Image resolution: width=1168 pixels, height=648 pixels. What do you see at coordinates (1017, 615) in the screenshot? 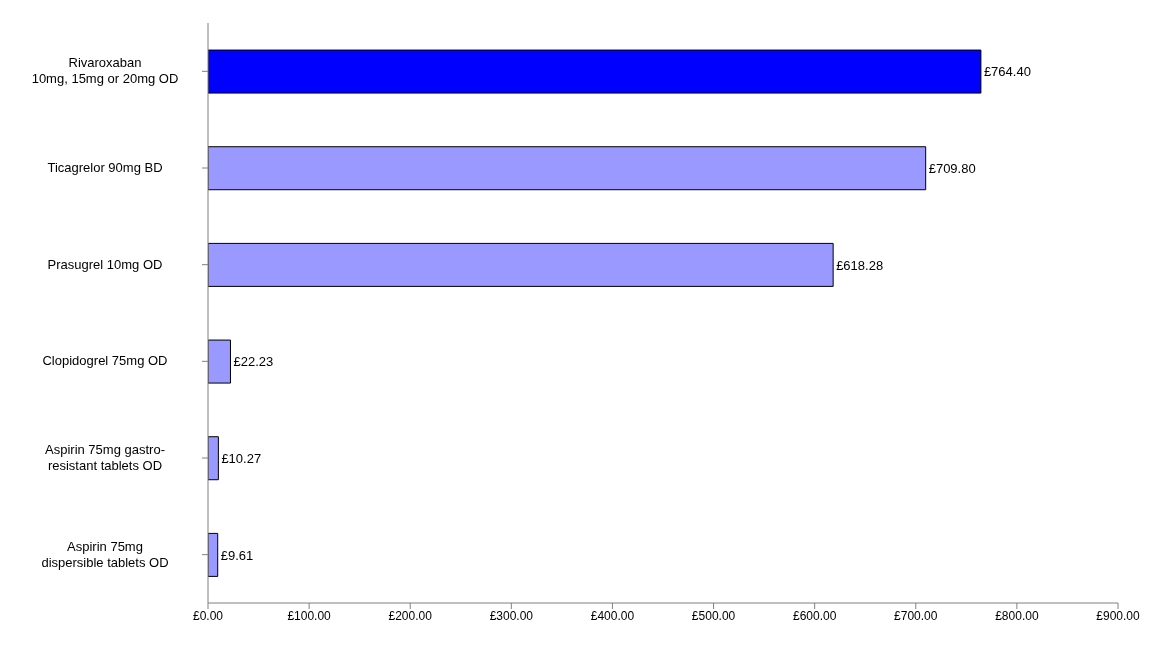
I see `x-tick-label: £800.00` at bounding box center [1017, 615].